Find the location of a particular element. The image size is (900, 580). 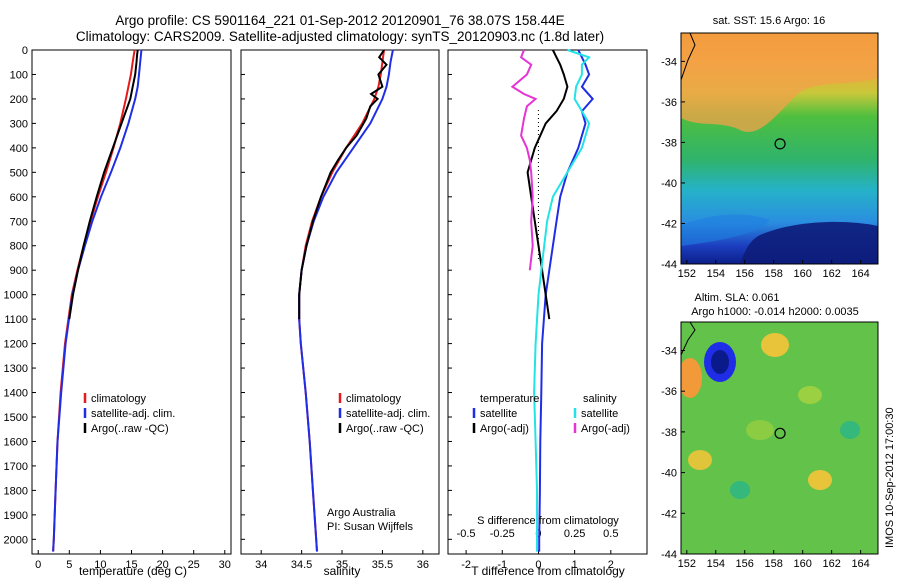

x-tick-label: 2 is located at coordinates (611, 565).